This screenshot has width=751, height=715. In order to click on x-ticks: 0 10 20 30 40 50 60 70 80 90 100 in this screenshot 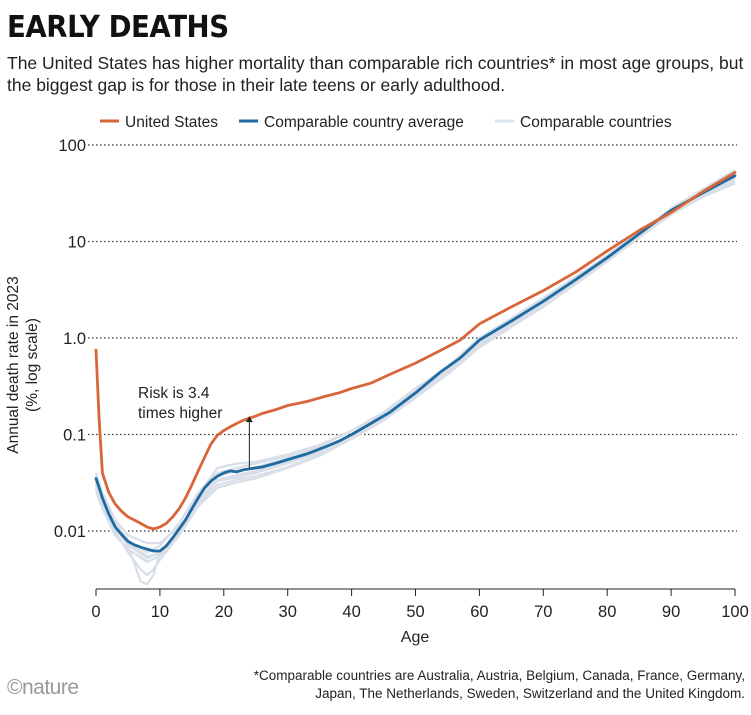, I will do `click(420, 605)`.